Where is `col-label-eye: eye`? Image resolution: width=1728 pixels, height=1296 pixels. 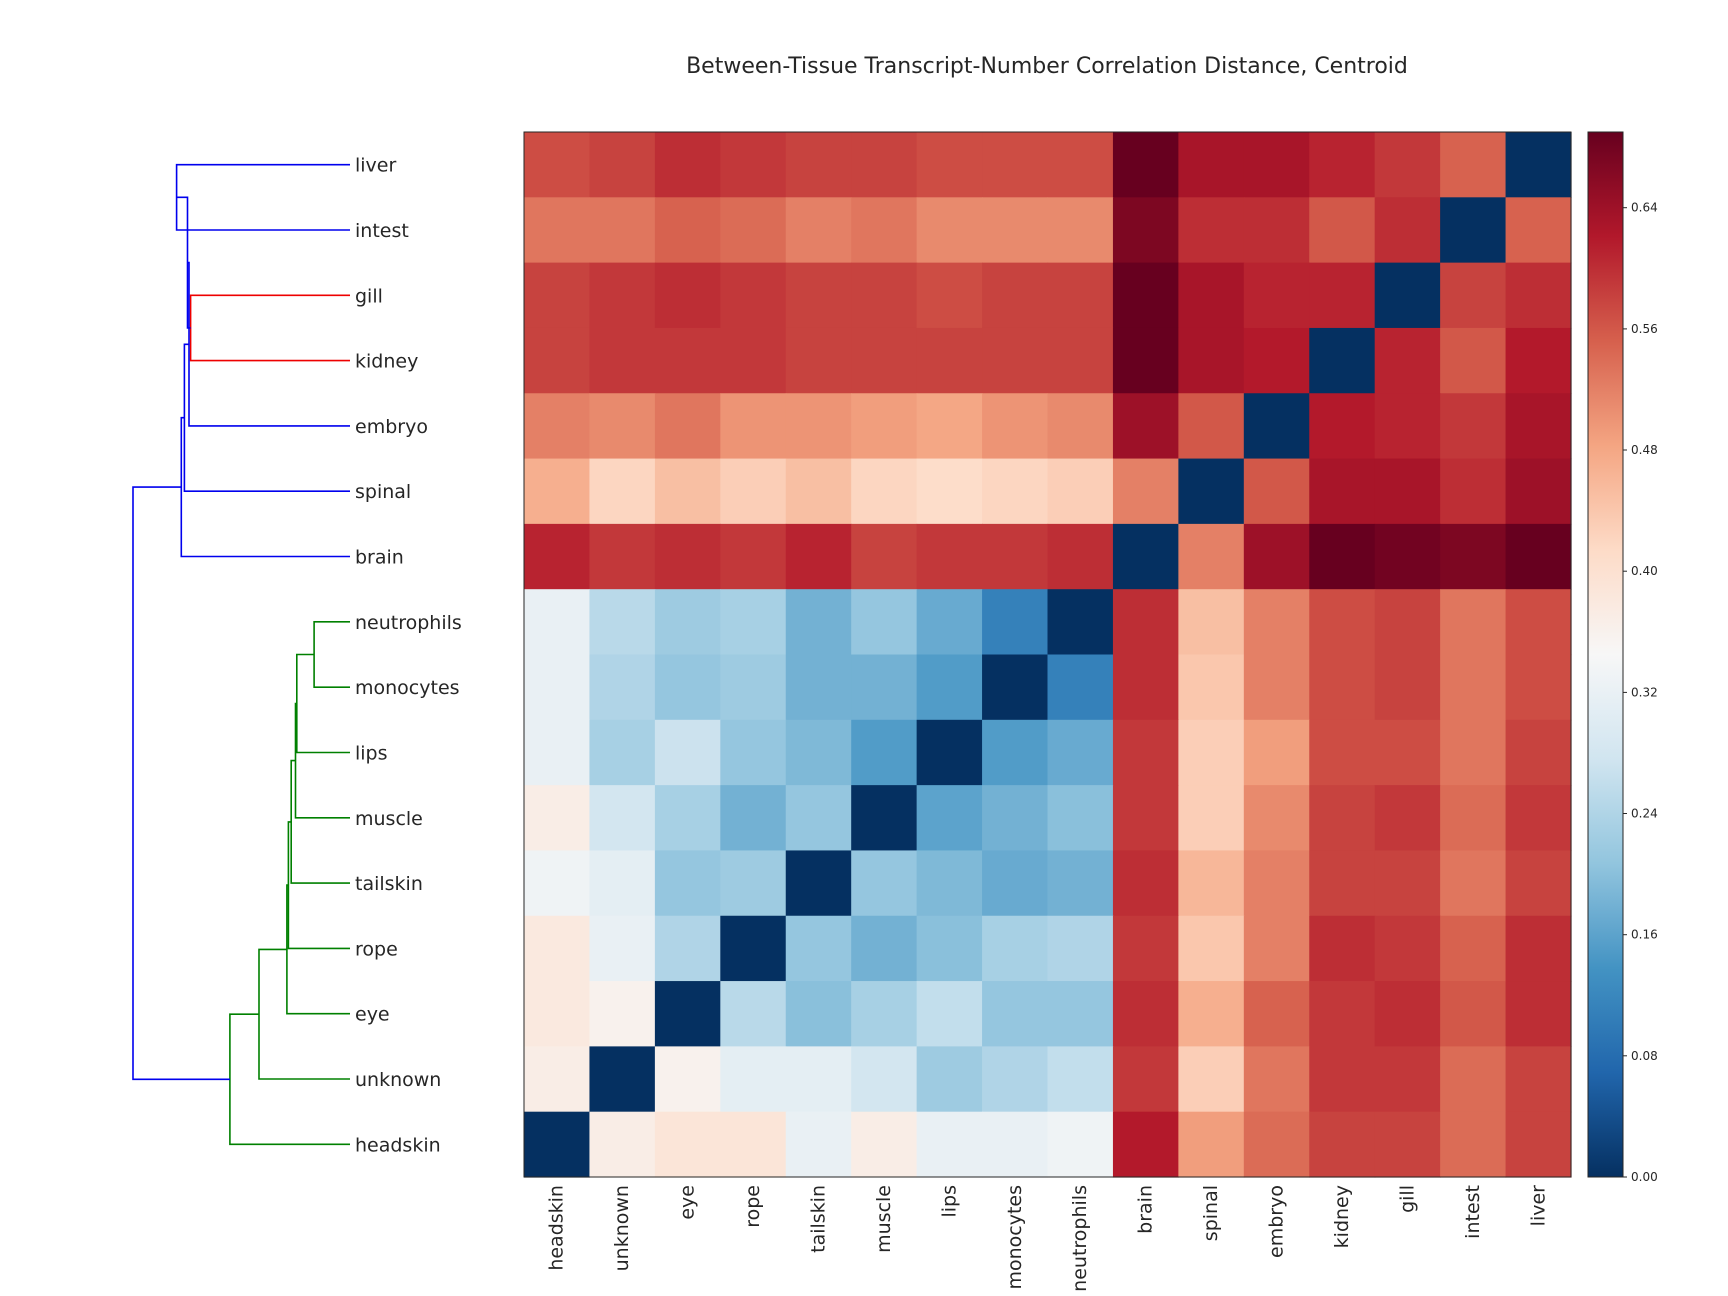
col-label-eye: eye is located at coordinates (688, 1202).